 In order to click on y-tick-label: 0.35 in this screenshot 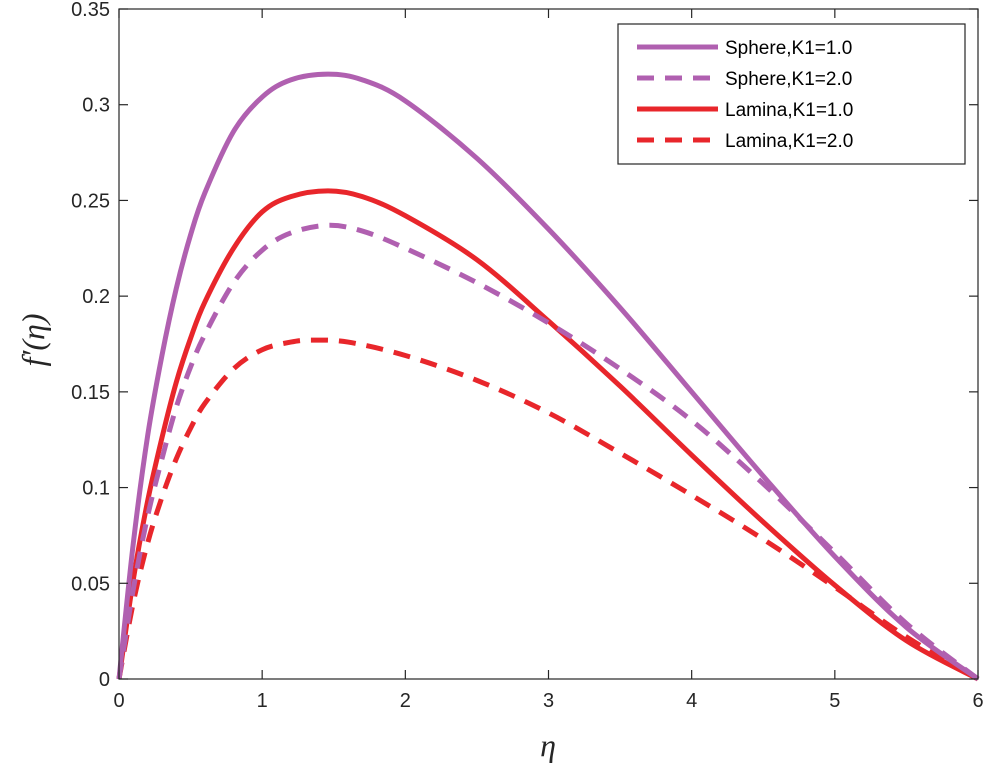, I will do `click(90, 10)`.